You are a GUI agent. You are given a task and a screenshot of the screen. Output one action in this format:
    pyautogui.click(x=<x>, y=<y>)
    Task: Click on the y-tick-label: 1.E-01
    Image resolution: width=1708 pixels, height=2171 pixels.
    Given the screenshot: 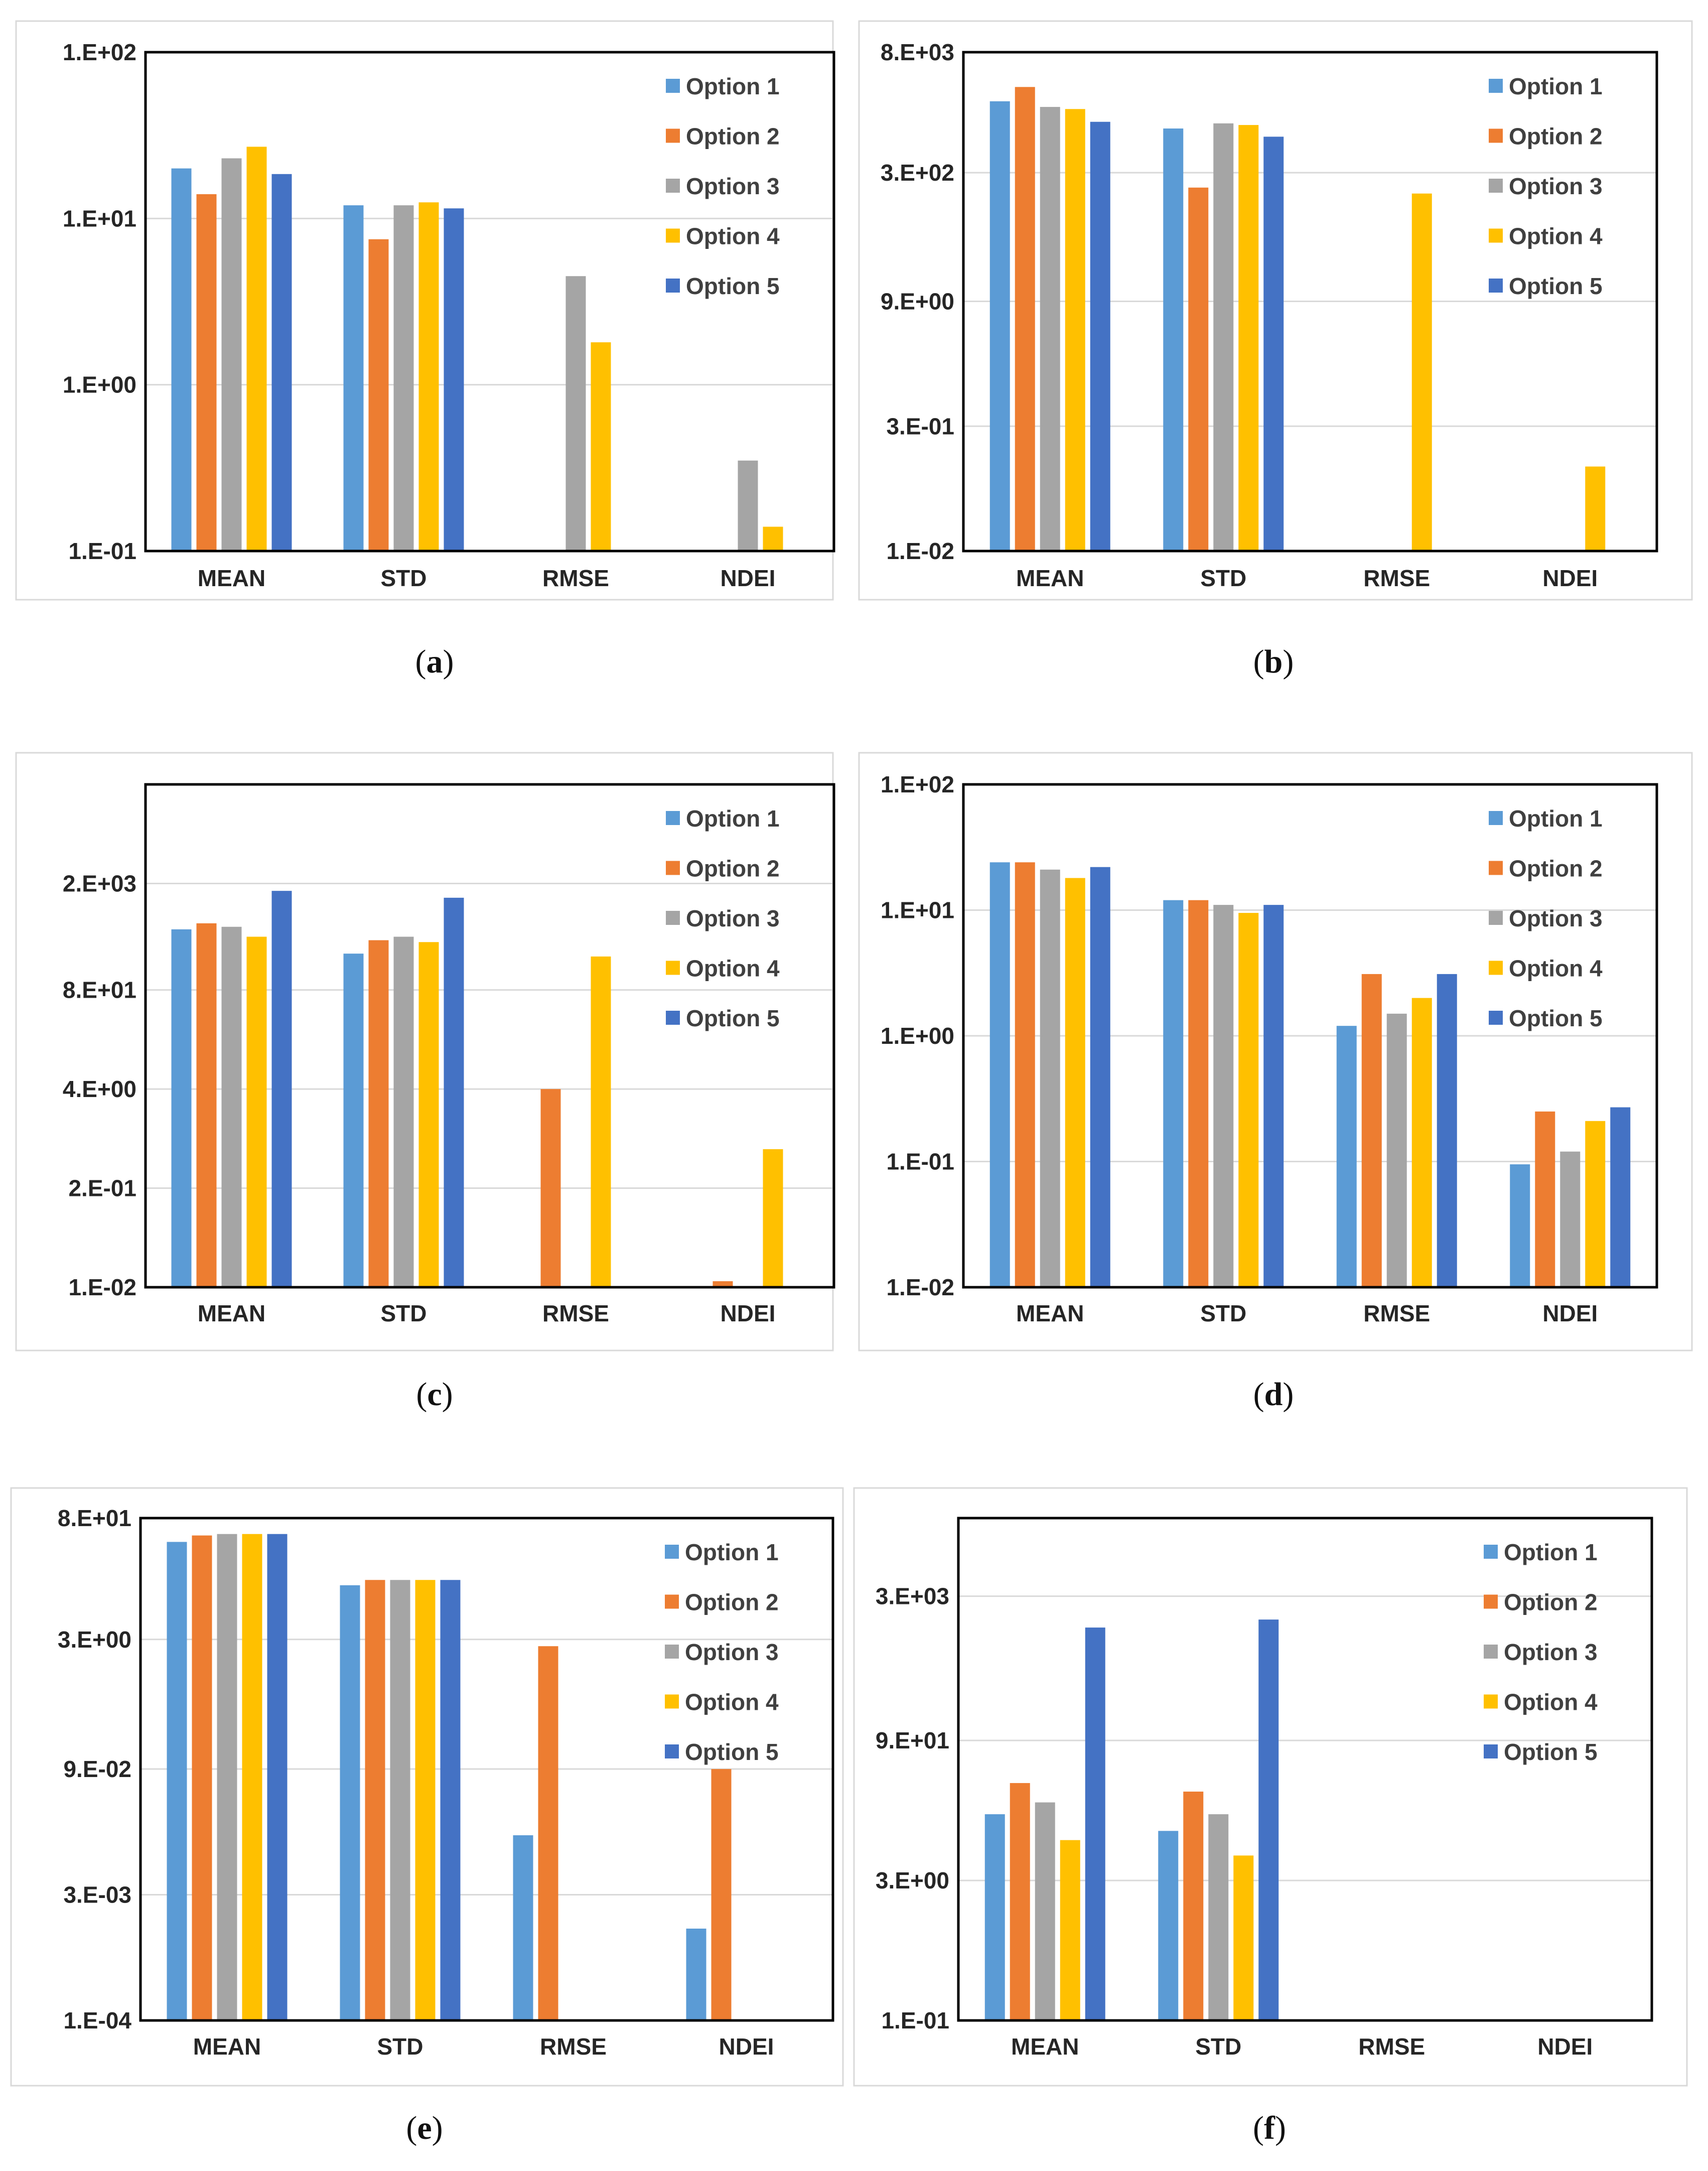 What is the action you would take?
    pyautogui.click(x=920, y=1162)
    